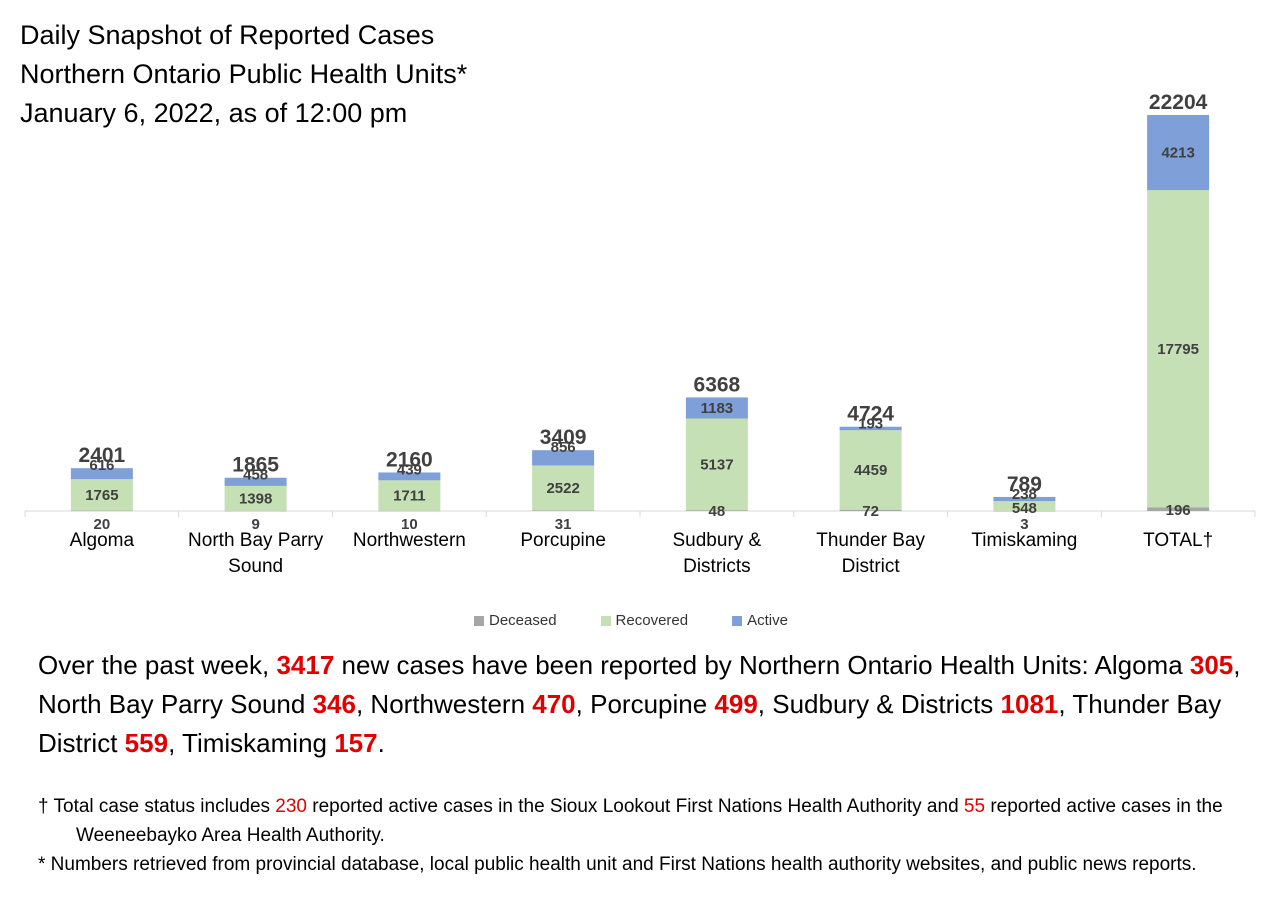 The image size is (1280, 907). Describe the element at coordinates (563, 437) in the screenshot. I see `data-label-total: 3409` at that location.